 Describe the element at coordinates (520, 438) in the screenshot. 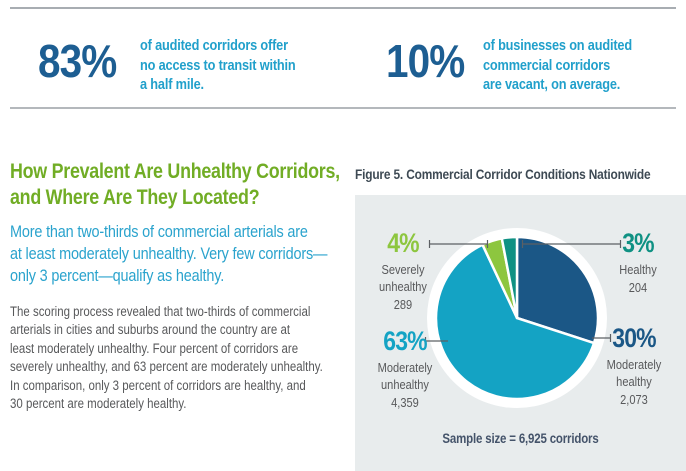

I see `sample-size-note: Sample size = 6,925 corridors` at that location.